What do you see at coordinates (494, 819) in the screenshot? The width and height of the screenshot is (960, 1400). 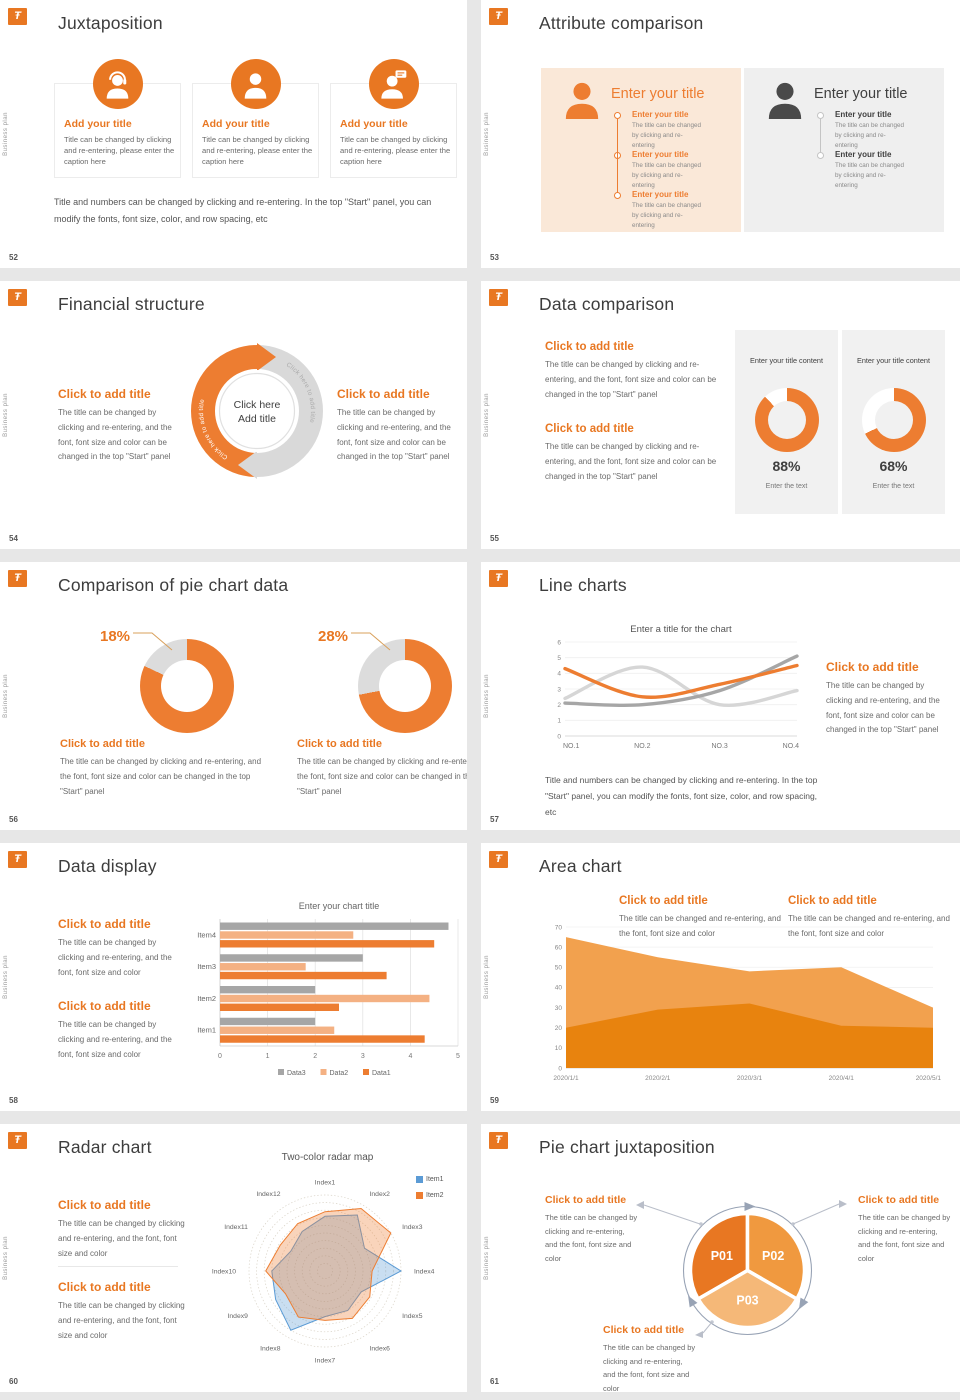 I see `page-number: 57` at bounding box center [494, 819].